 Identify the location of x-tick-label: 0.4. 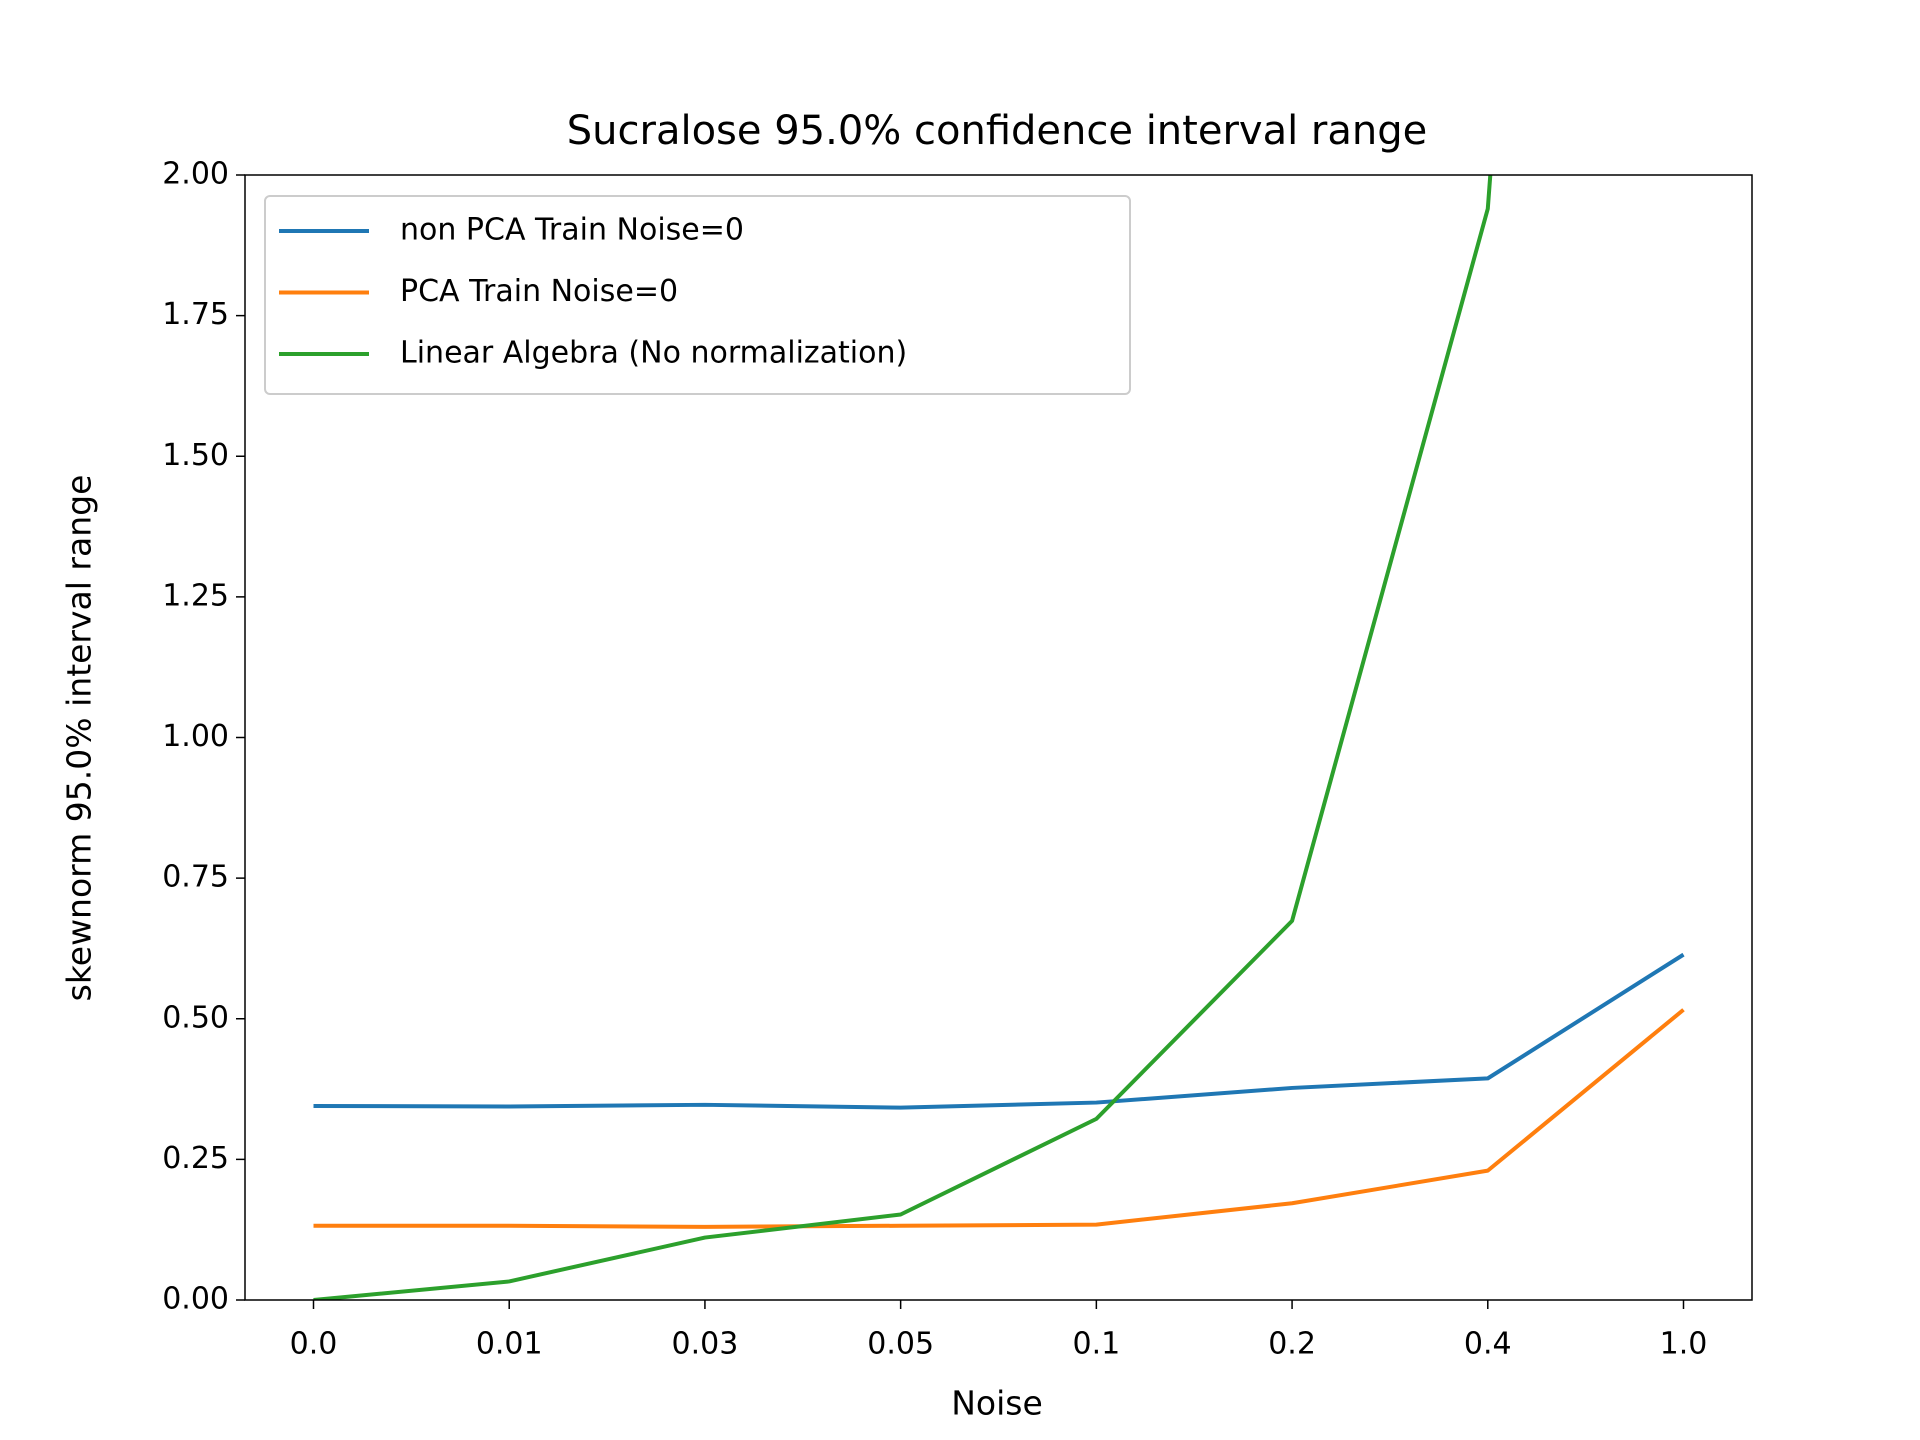
(1488, 1344).